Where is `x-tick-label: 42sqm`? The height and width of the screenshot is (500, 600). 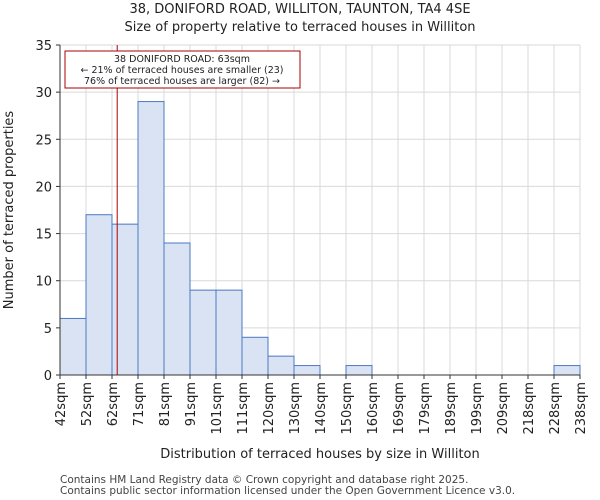 x-tick-label: 42sqm is located at coordinates (61, 404).